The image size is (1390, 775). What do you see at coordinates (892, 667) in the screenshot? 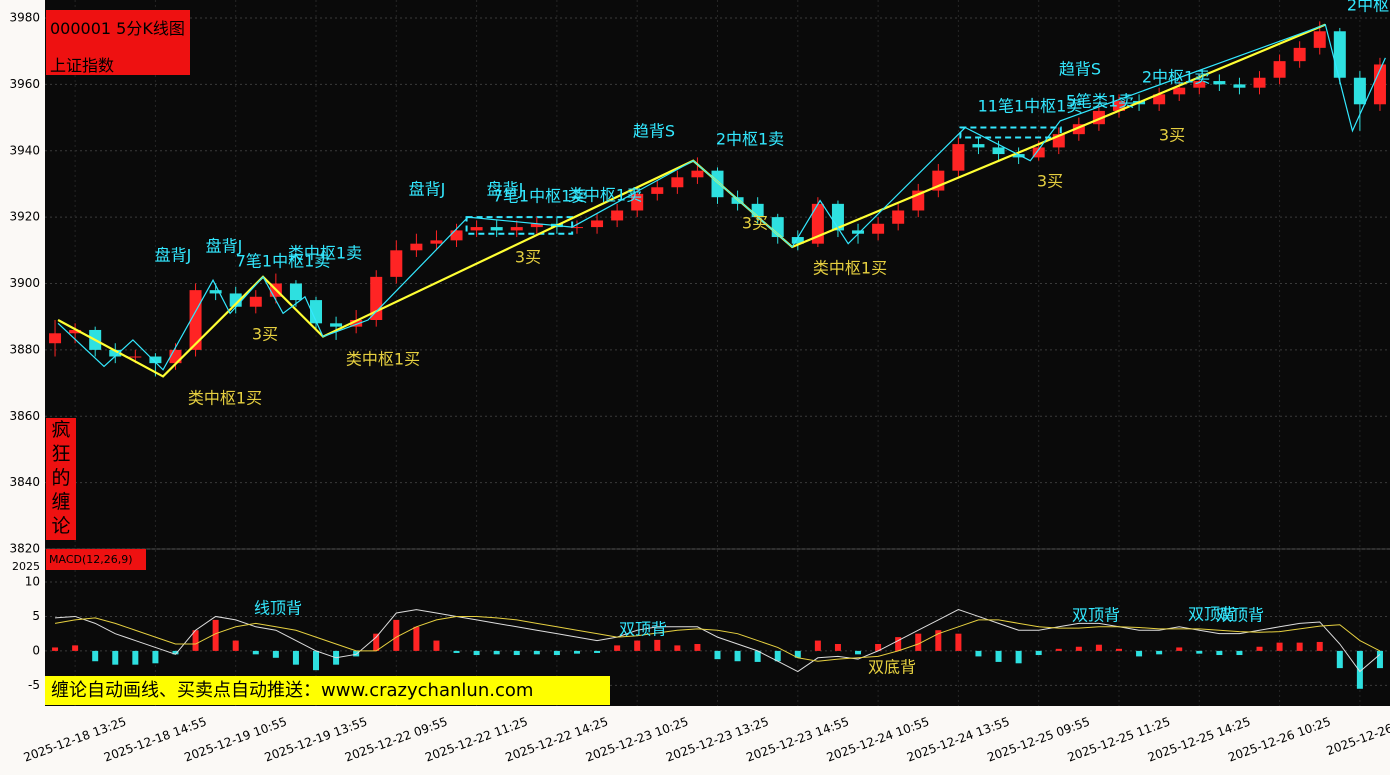
I see `annotation: 双底背` at bounding box center [892, 667].